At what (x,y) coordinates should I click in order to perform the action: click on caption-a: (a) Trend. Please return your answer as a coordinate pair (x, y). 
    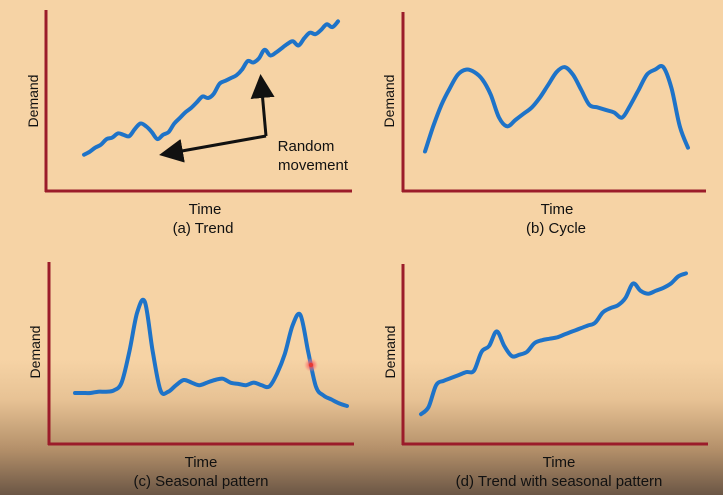
    Looking at the image, I should click on (203, 228).